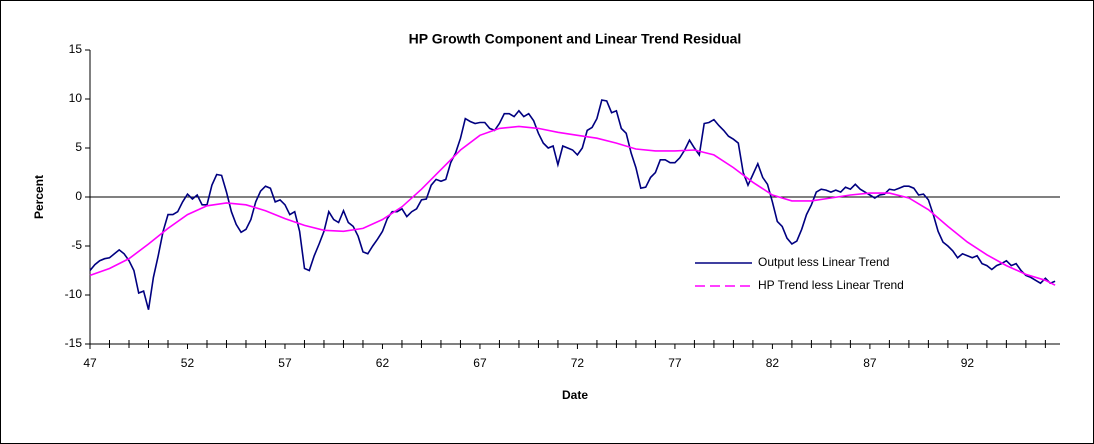 The image size is (1094, 444). I want to click on y-tick-label: -10, so click(74, 294).